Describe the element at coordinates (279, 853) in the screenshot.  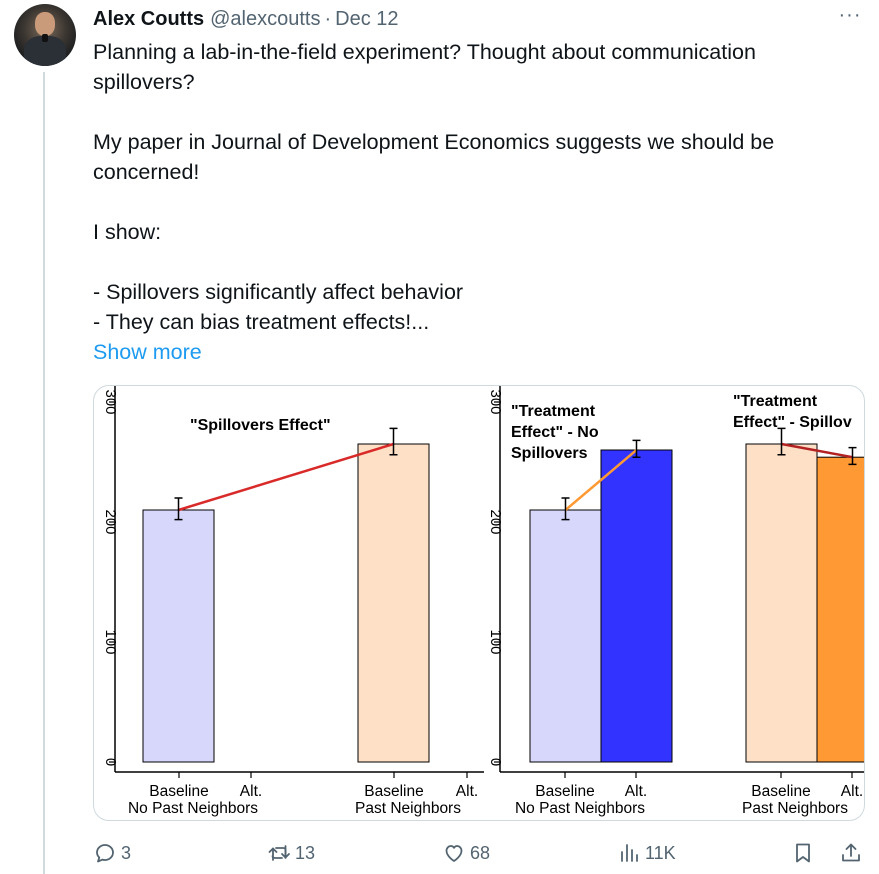
I see `repost-icon` at that location.